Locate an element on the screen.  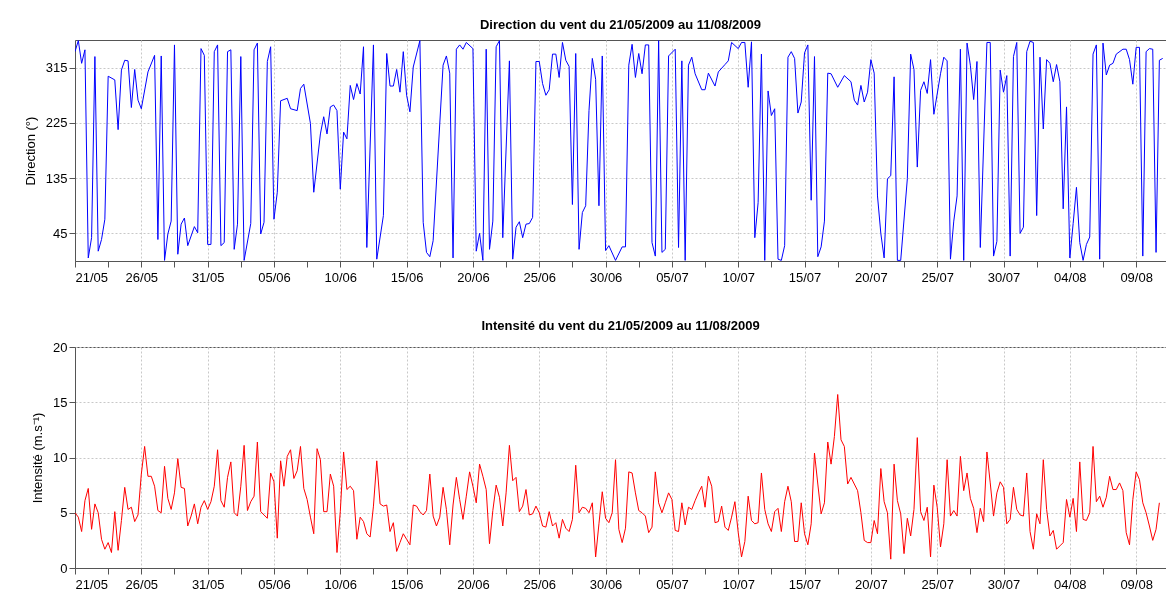
y-tick-label: 10 is located at coordinates (60, 457).